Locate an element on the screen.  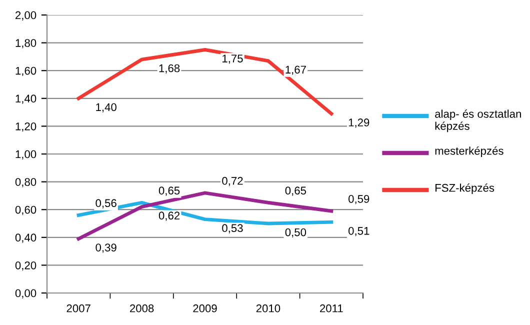
x-tick-label: 2008 is located at coordinates (142, 308).